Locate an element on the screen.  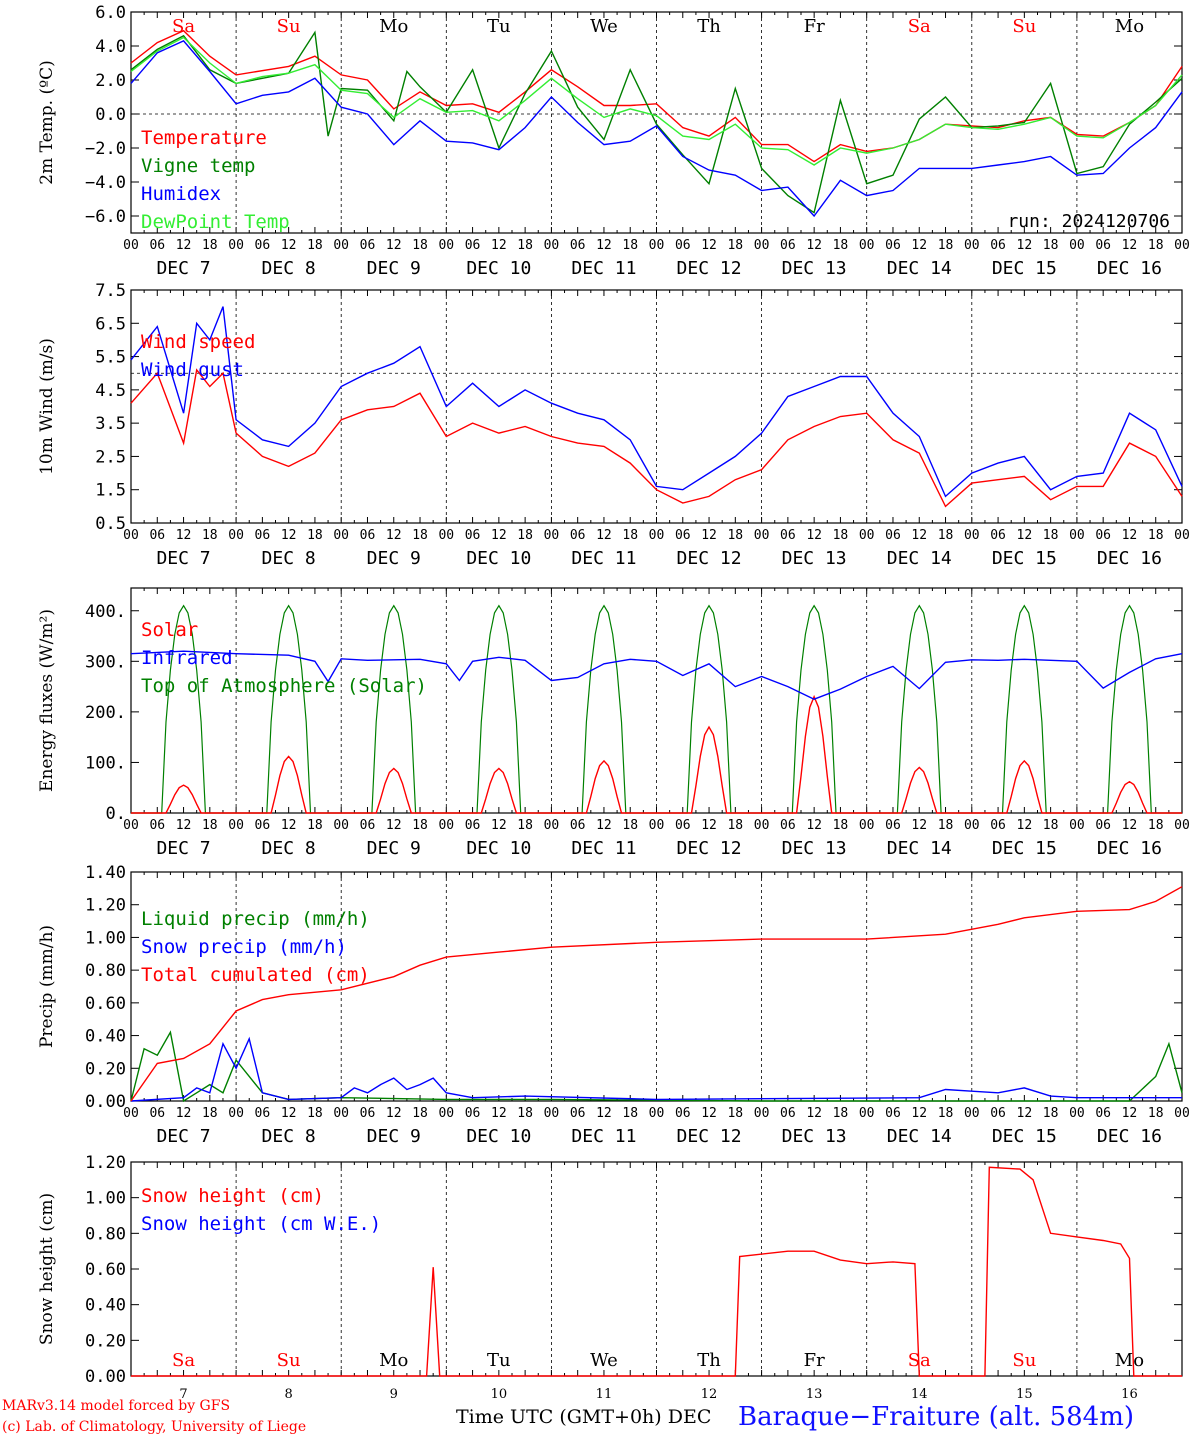
day-label: 12 is located at coordinates (709, 1394).